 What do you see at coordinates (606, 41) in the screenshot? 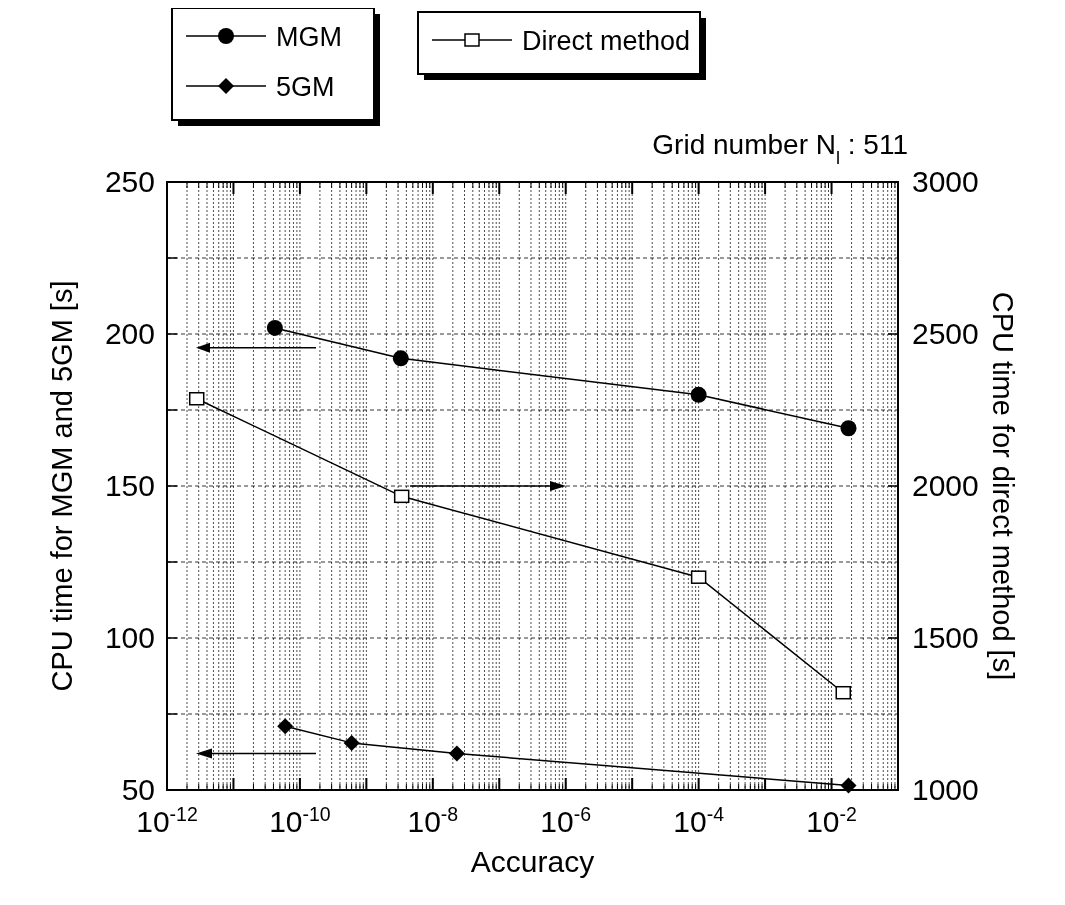
I see `legend-label: Direct method` at bounding box center [606, 41].